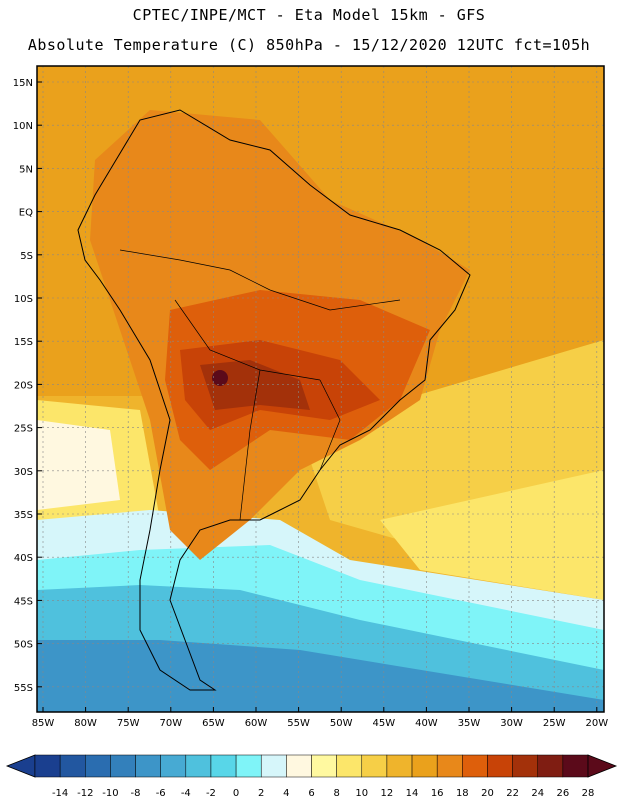 The height and width of the screenshot is (800, 618). Describe the element at coordinates (309, 15) in the screenshot. I see `title-line-1: CPTEC/INPE/MCT - Eta Model 15km - GFS` at that location.